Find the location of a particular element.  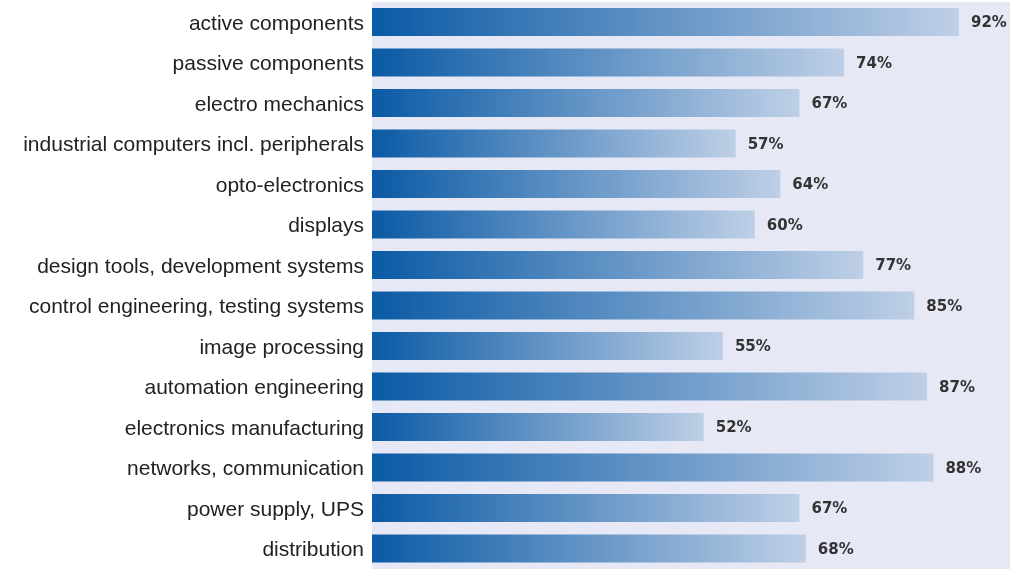

y-tick-label: distribution is located at coordinates (313, 549).